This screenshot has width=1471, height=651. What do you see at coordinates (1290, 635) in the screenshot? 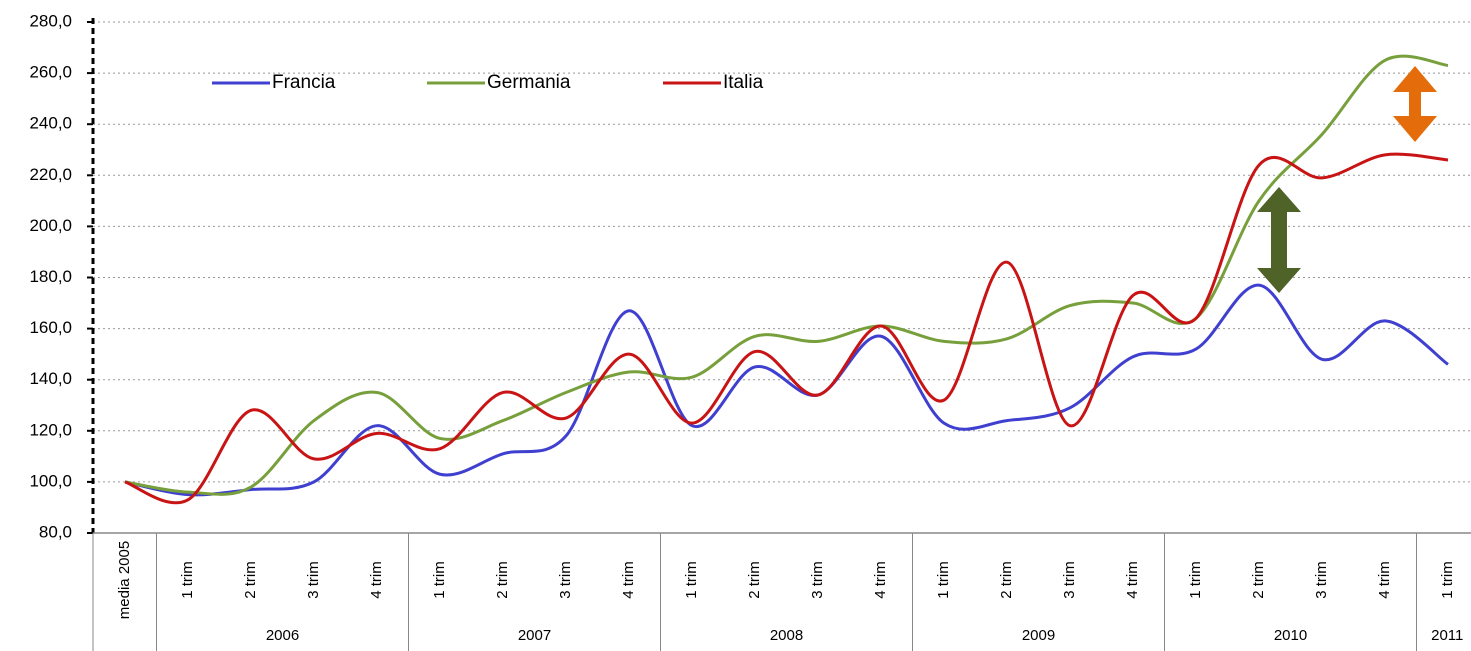
I see `x-group-label: 2010` at bounding box center [1290, 635].